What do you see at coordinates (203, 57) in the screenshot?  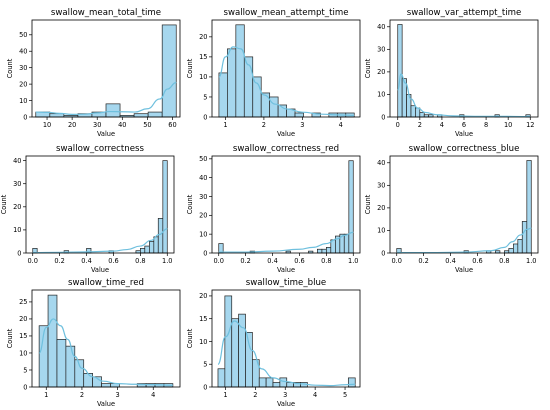 I see `y-tick-label: 15` at bounding box center [203, 57].